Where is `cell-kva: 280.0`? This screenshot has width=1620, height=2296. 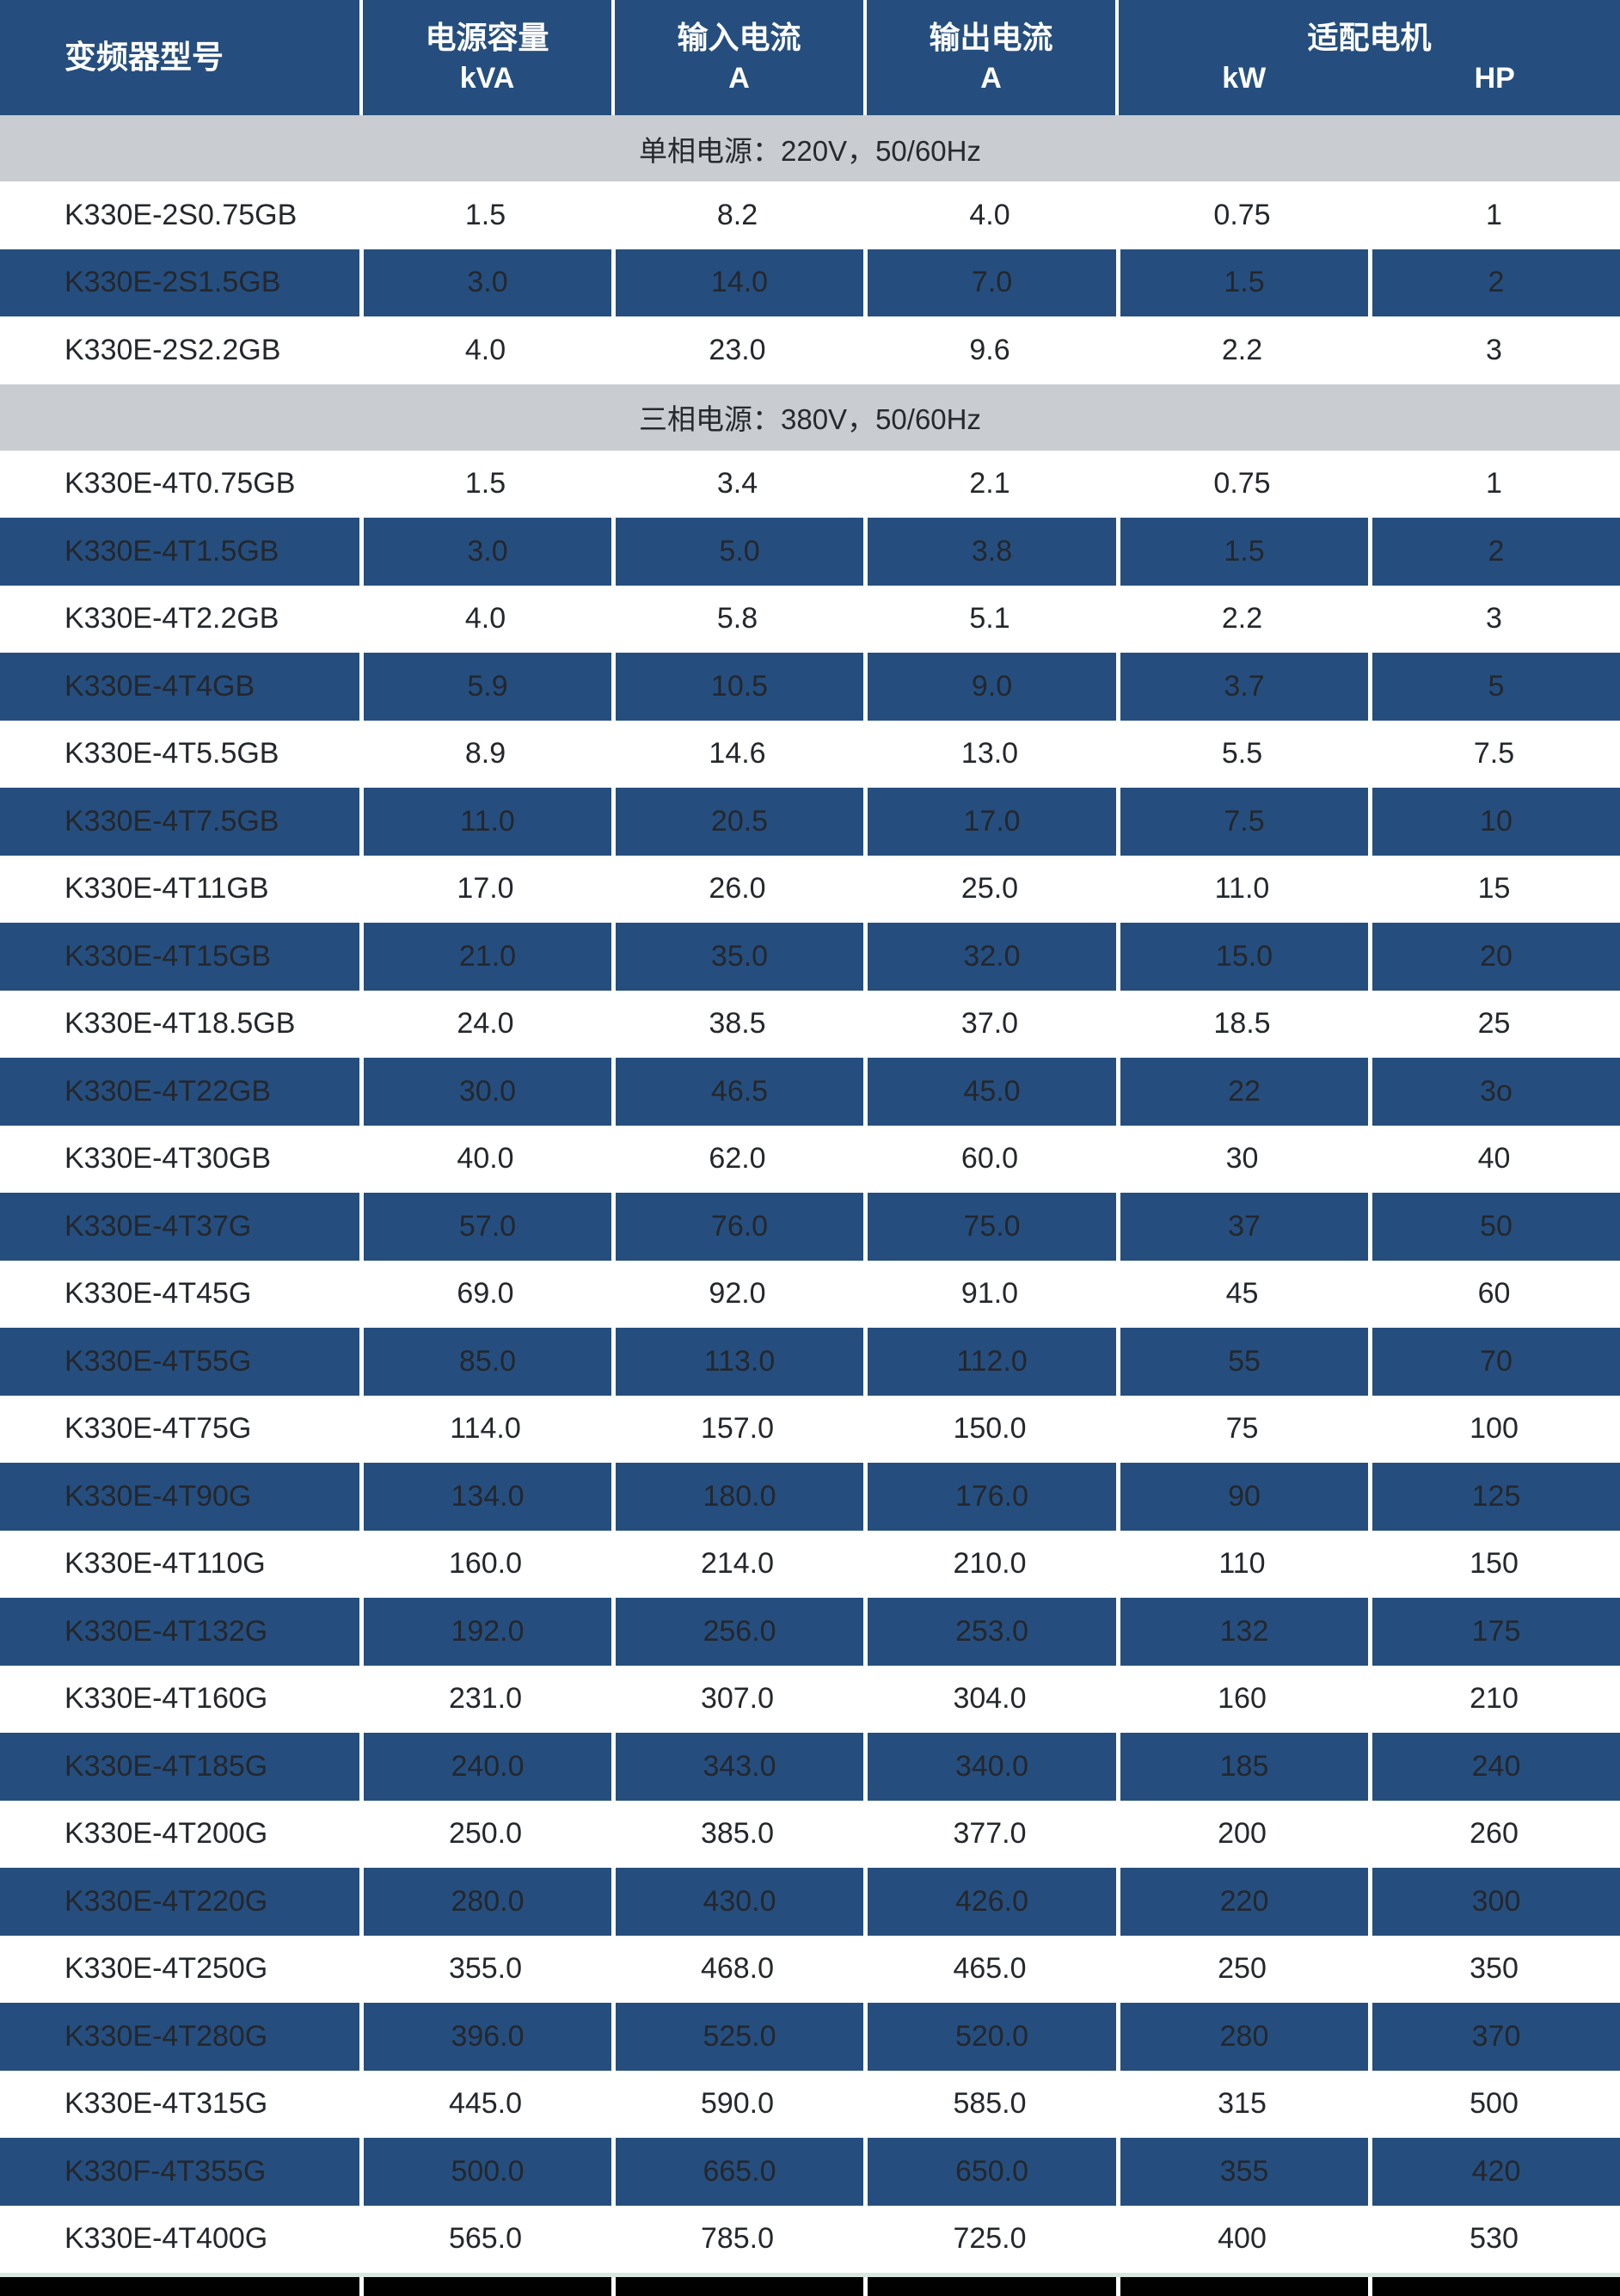
cell-kva: 280.0 is located at coordinates (485, 1902).